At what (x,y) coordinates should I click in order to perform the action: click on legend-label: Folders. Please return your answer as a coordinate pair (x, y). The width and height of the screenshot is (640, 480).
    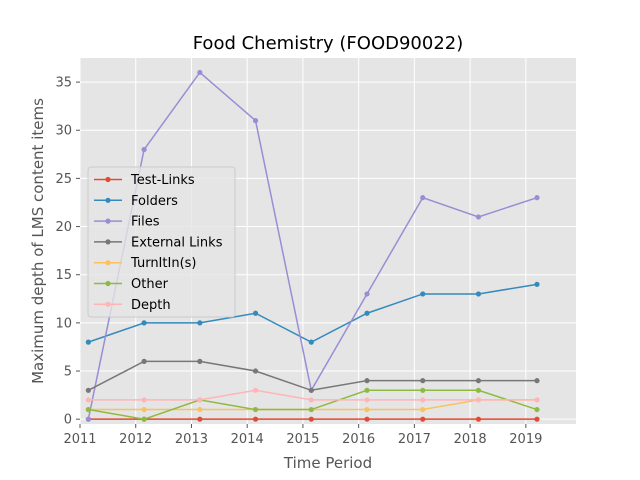
    Looking at the image, I should click on (154, 201).